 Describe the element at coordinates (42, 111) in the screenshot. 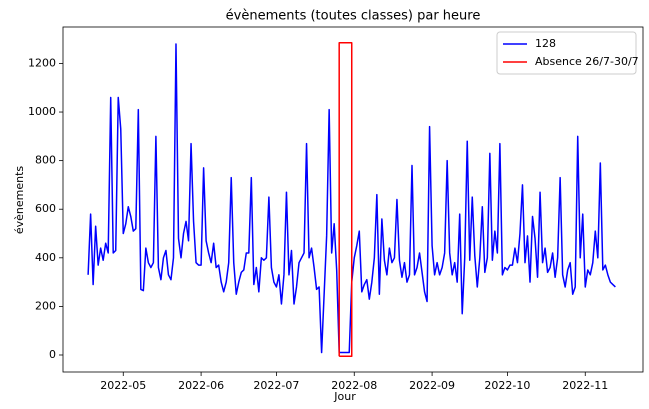

I see `y-tick-label: 1000` at that location.